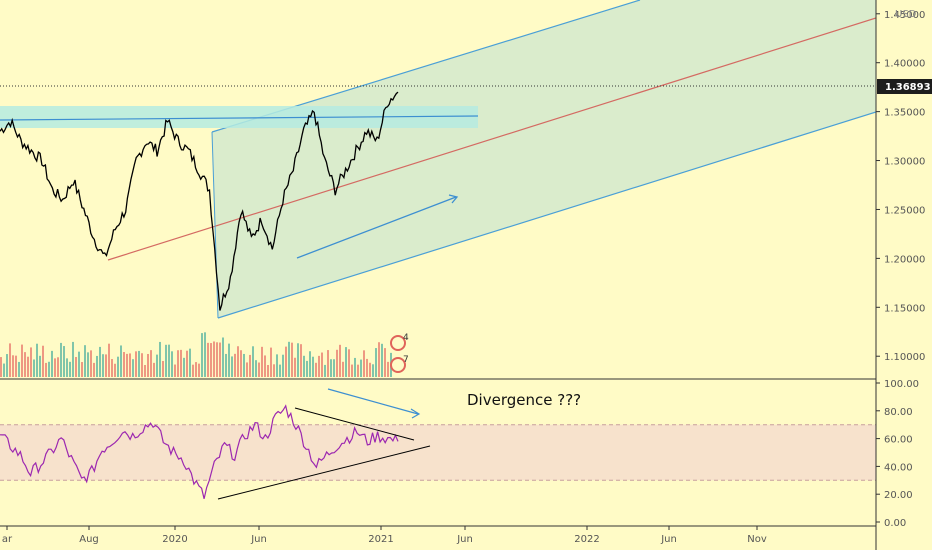 The image size is (932, 550). Describe the element at coordinates (898, 495) in the screenshot. I see `oscillator-tick-label: 20.00` at that location.